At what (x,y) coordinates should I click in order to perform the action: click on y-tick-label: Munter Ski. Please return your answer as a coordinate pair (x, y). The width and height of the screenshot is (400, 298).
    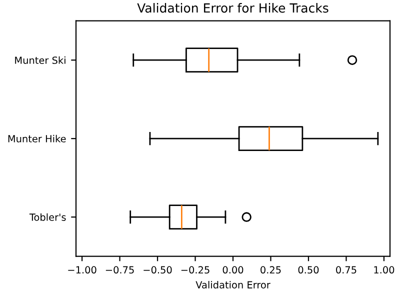
    Looking at the image, I should click on (40, 60).